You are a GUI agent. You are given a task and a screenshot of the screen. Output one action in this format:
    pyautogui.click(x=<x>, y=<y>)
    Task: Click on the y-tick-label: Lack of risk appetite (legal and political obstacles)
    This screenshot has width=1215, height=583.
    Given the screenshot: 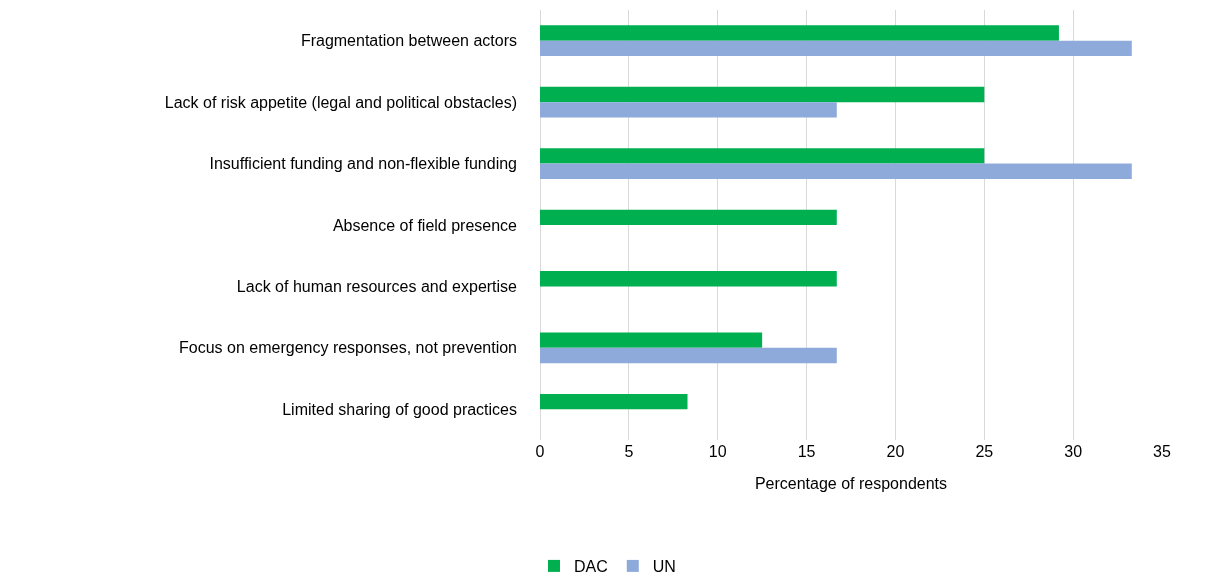 What is the action you would take?
    pyautogui.click(x=340, y=102)
    